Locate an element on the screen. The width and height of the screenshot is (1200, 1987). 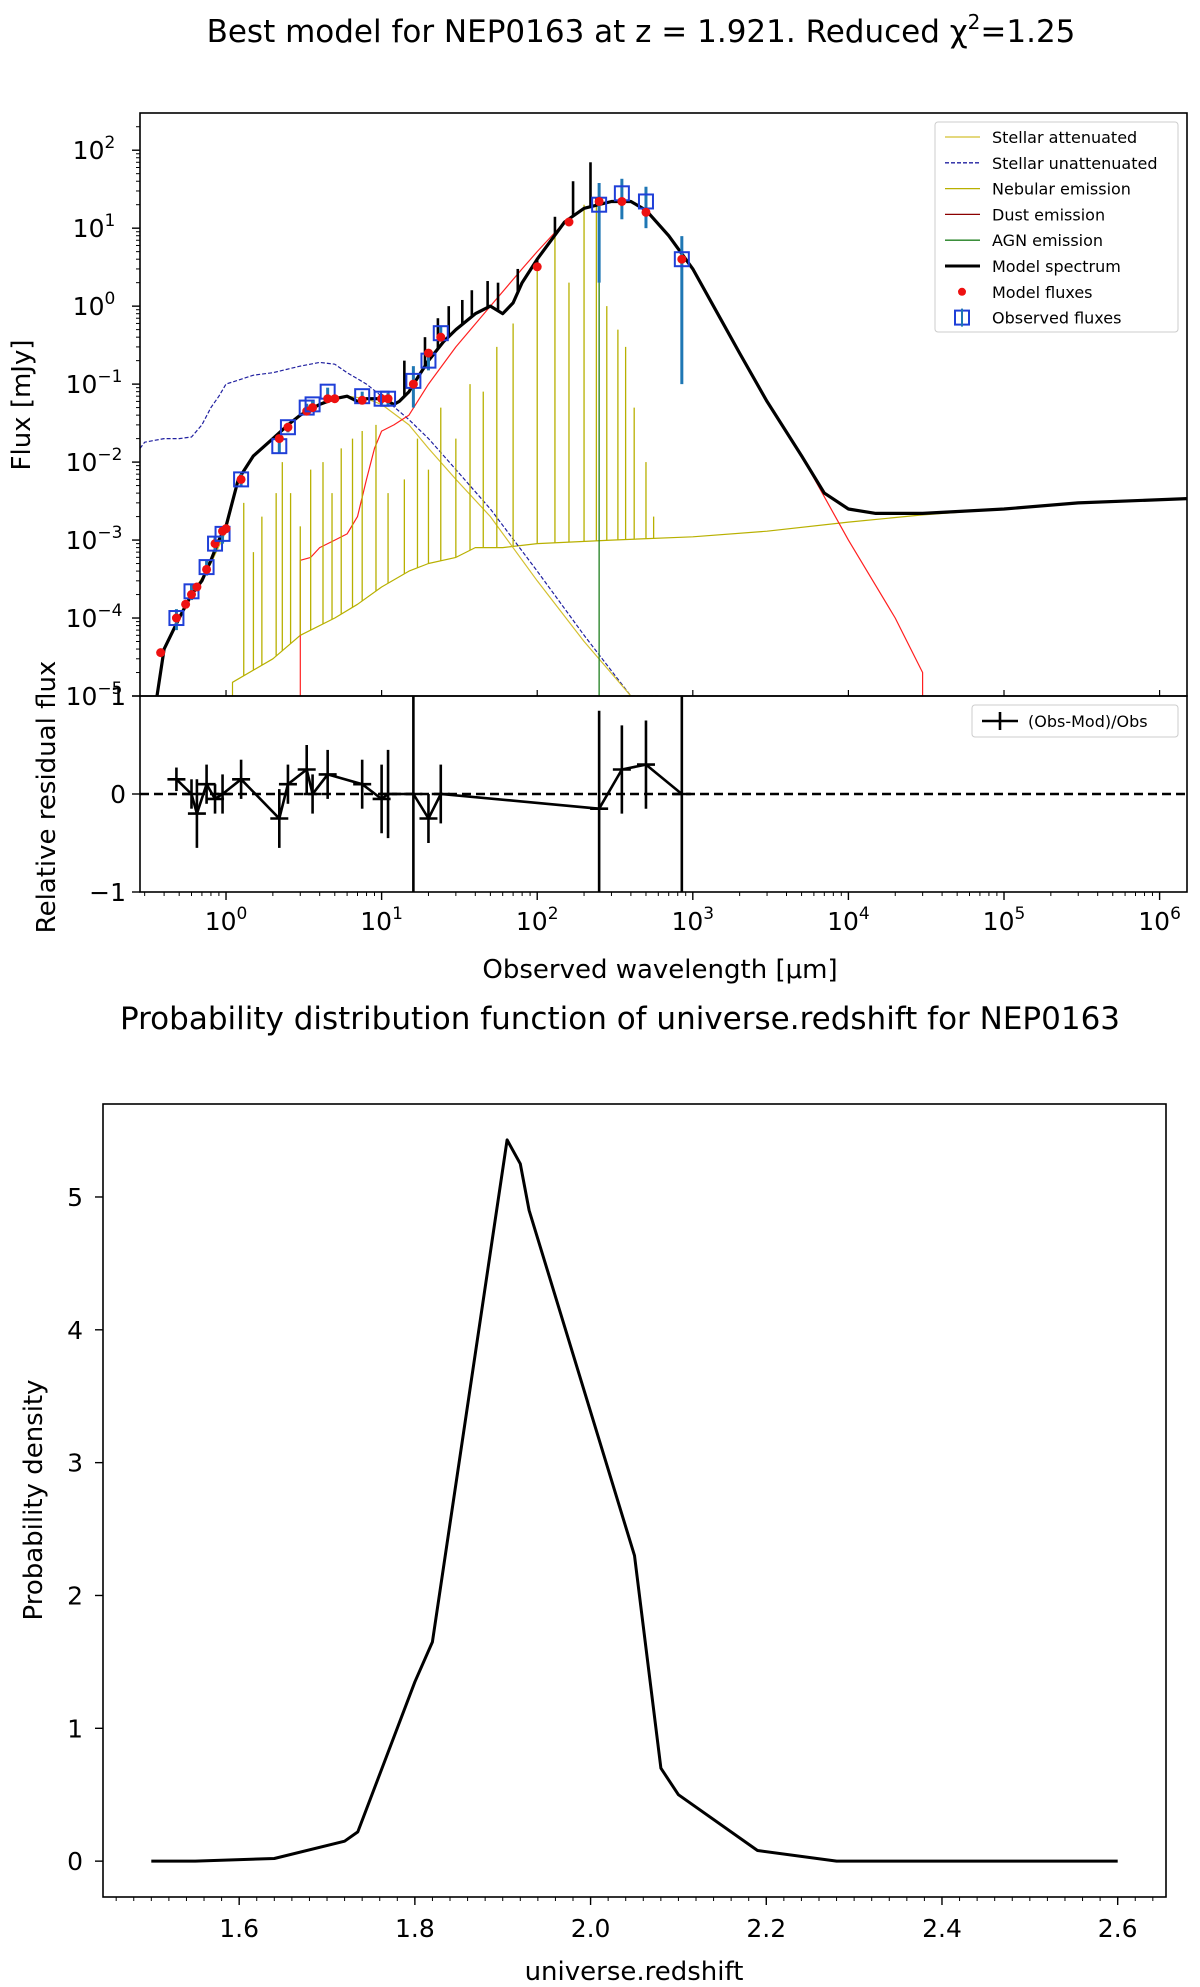
x-tick-label: 10⁶ is located at coordinates (1159, 920).